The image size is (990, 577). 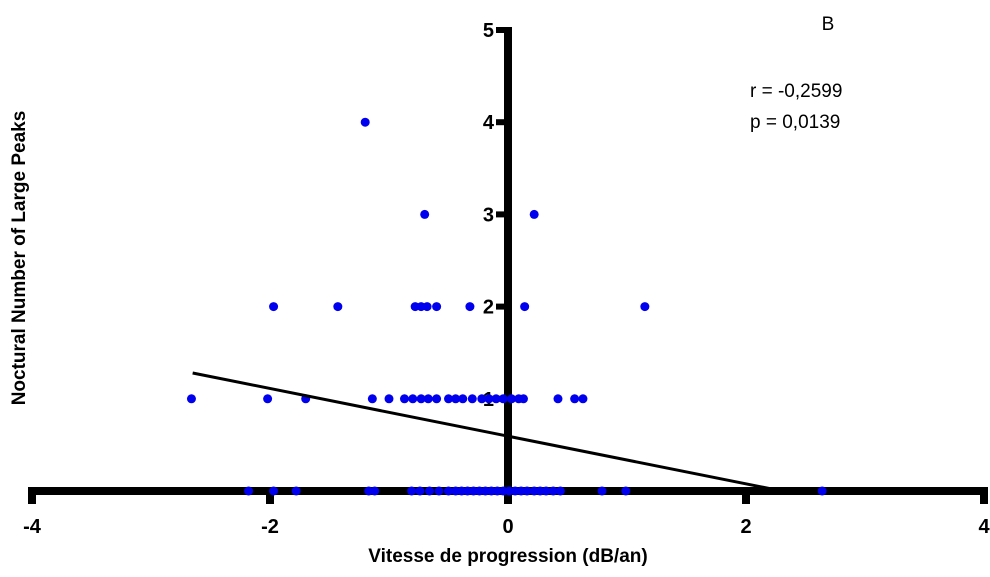 I want to click on annotation-p: p = 0,0139, so click(x=795, y=122).